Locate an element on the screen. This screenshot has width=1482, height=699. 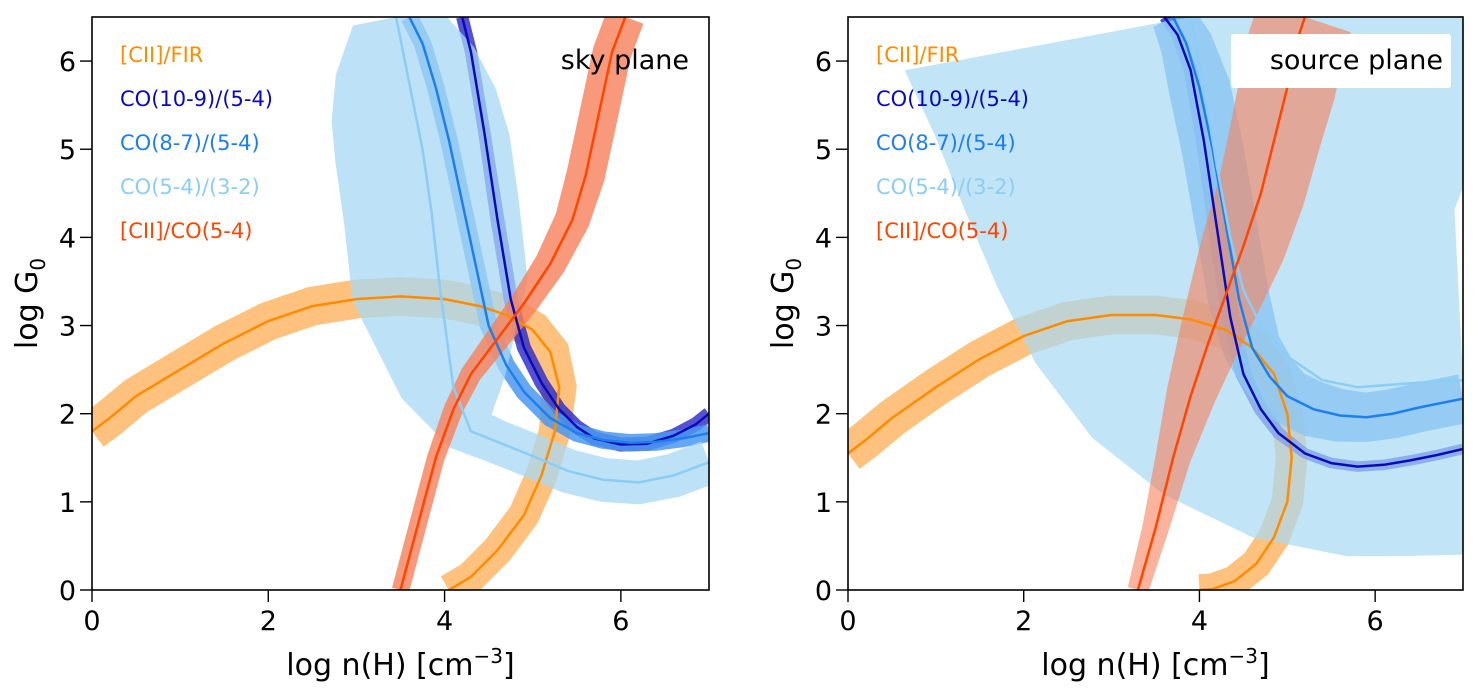
band--cii-co-5-4- is located at coordinates (518, 303).